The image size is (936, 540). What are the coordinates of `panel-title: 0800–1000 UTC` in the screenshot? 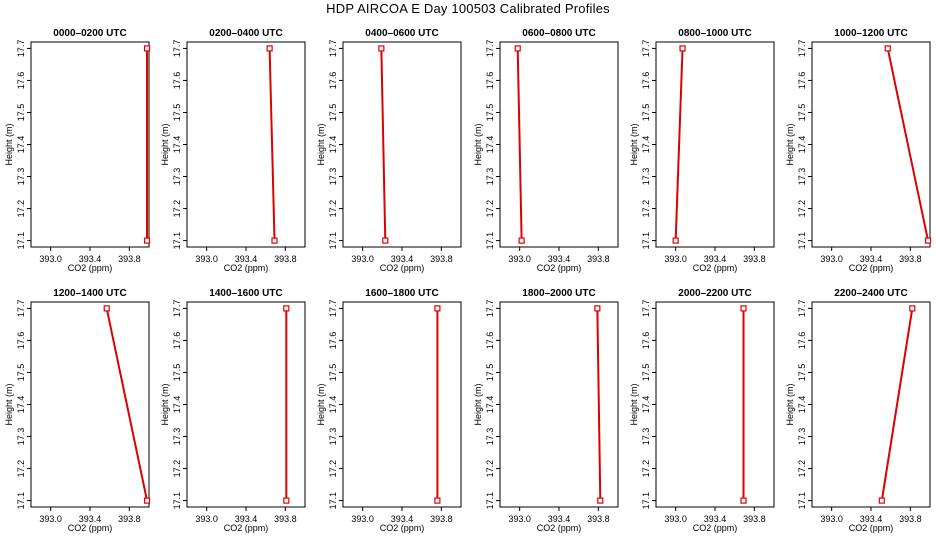 It's located at (714, 33).